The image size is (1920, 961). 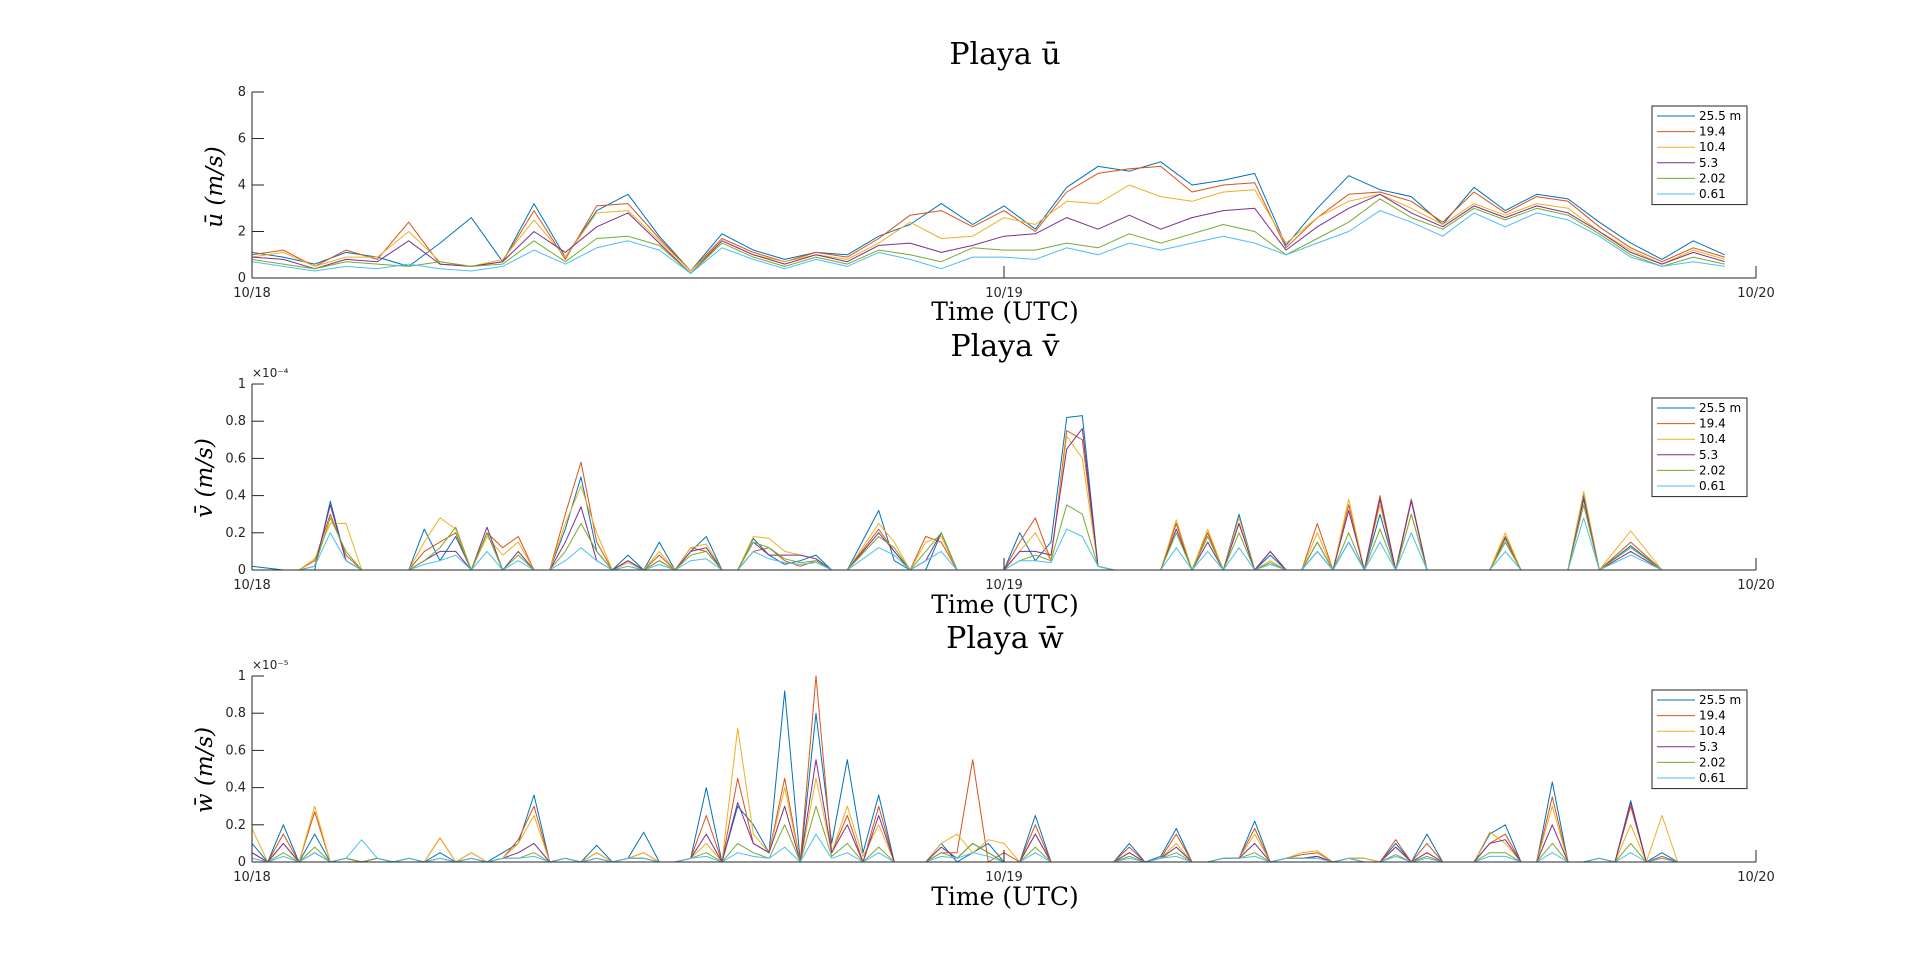 I want to click on y-axis-label: v̄ (m/s), so click(x=205, y=478).